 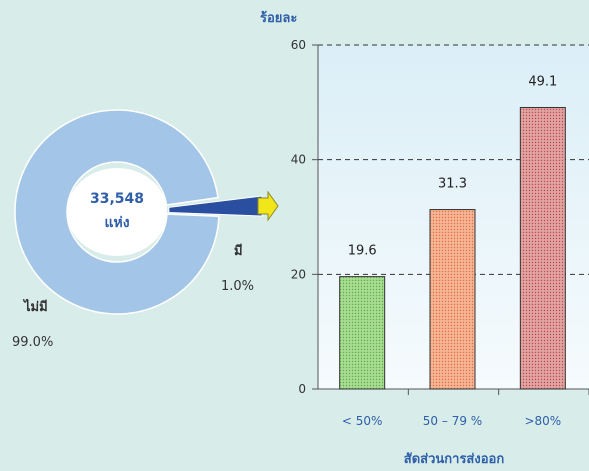 I want to click on pie-center-value: 33,548, so click(x=117, y=199).